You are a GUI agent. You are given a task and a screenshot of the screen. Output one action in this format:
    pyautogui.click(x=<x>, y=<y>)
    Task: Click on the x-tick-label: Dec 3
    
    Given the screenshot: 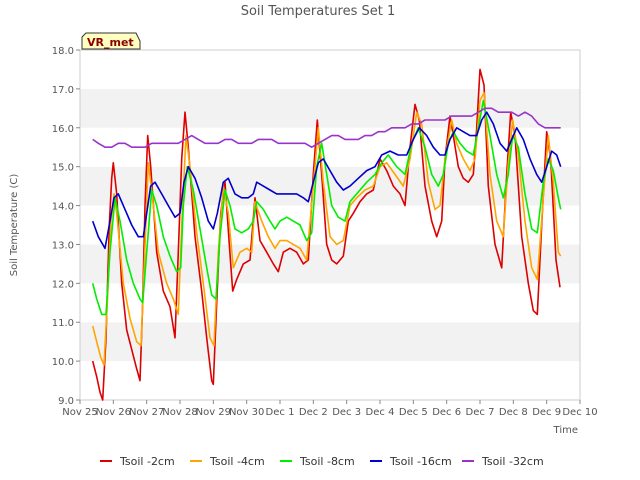 What is the action you would take?
    pyautogui.click(x=346, y=412)
    